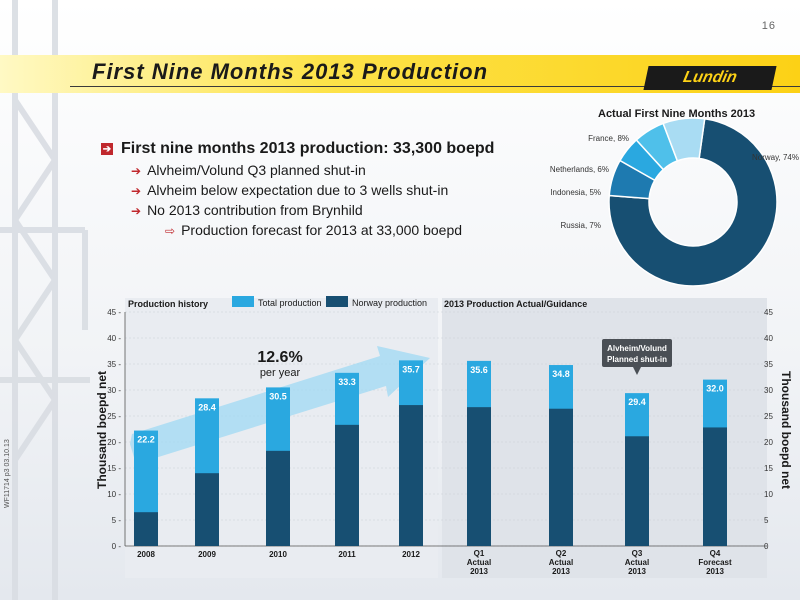 Image resolution: width=800 pixels, height=600 pixels. What do you see at coordinates (768, 494) in the screenshot?
I see `y-tick-label-right: 10` at bounding box center [768, 494].